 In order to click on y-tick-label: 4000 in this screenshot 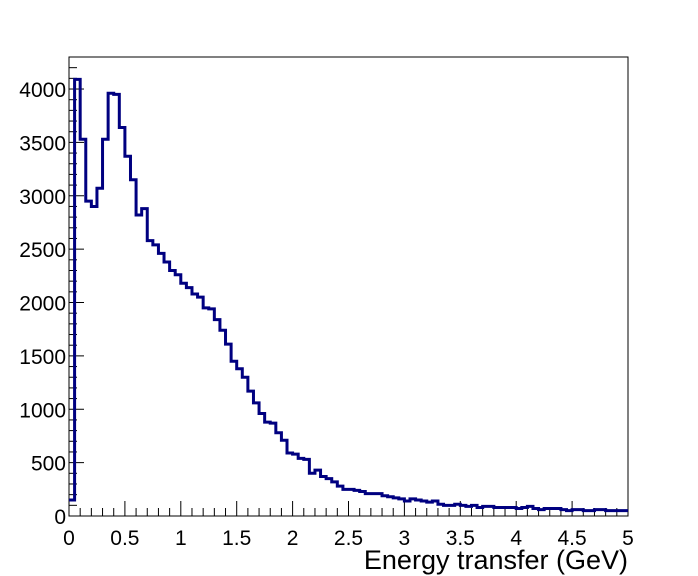, I will do `click(42, 90)`.